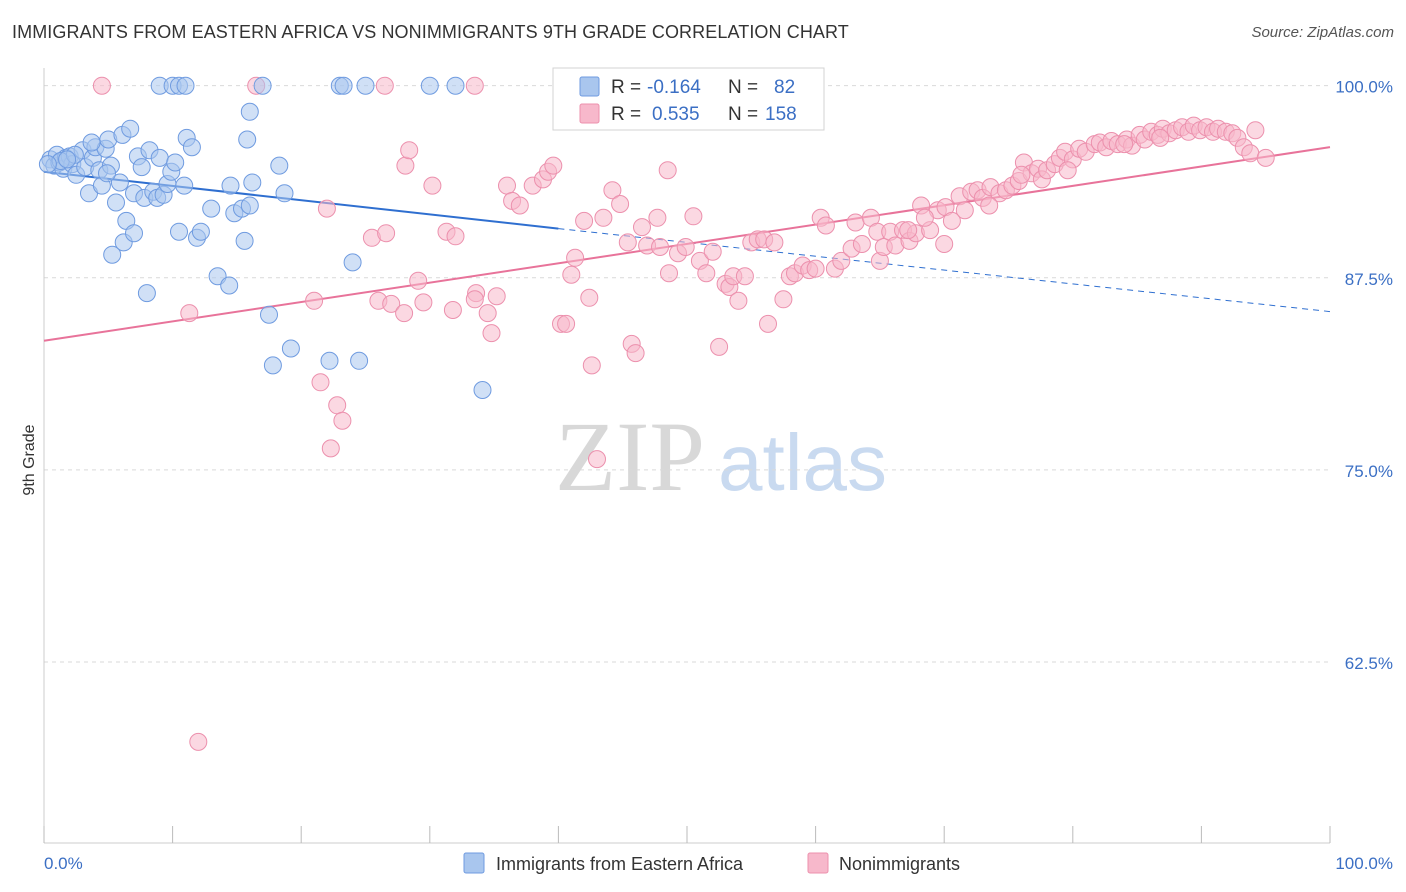 The height and width of the screenshot is (892, 1406). Describe the element at coordinates (818, 863) in the screenshot. I see `legend-swatch-nonimmigrants` at that location.